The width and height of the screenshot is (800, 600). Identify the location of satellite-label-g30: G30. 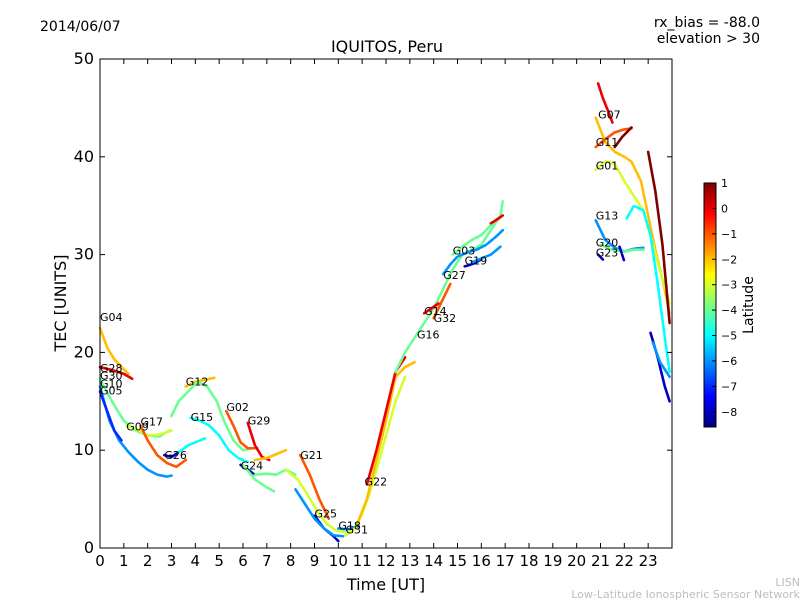
(111, 376).